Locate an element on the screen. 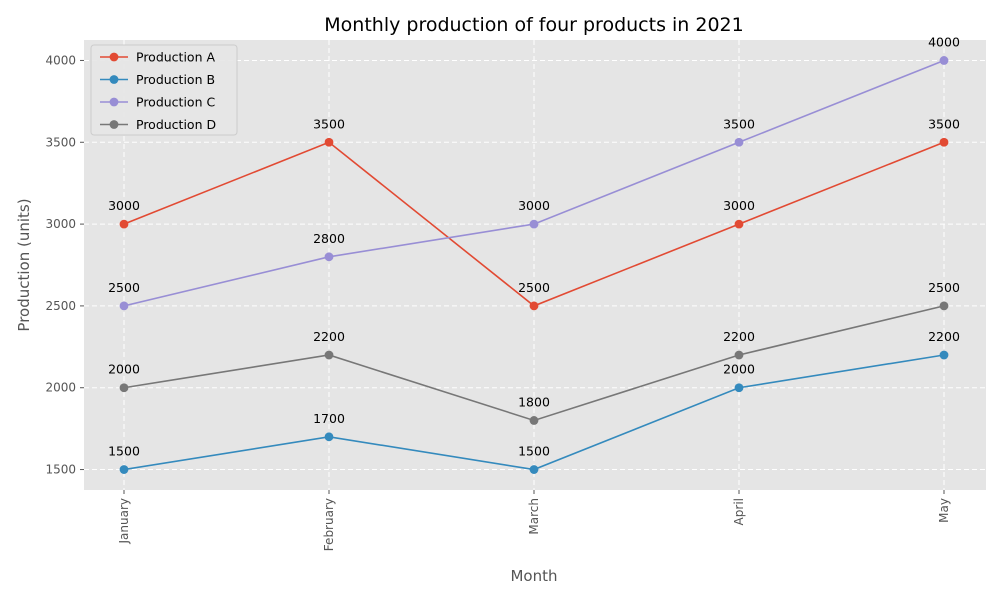  legend-label: Production A is located at coordinates (175, 57).